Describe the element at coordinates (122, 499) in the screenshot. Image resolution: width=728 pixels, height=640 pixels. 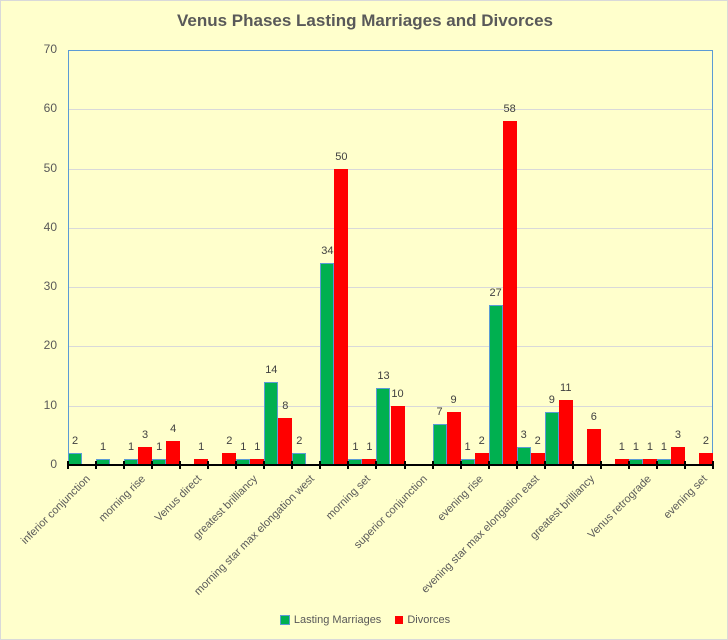
I see `x-axis-category-label: morning rise` at that location.